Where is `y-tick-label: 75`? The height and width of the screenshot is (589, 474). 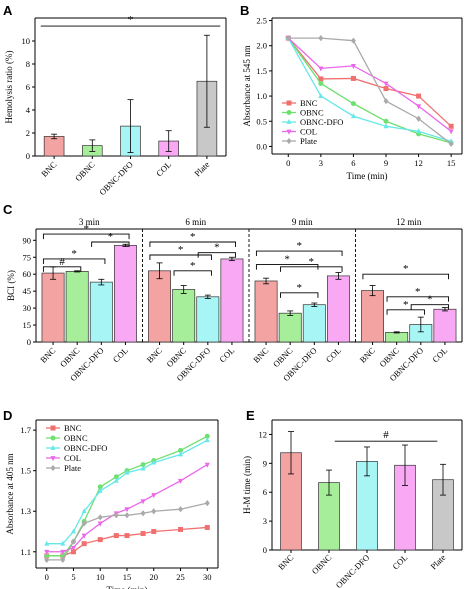
y-tick-label: 75 is located at coordinates (27, 257).